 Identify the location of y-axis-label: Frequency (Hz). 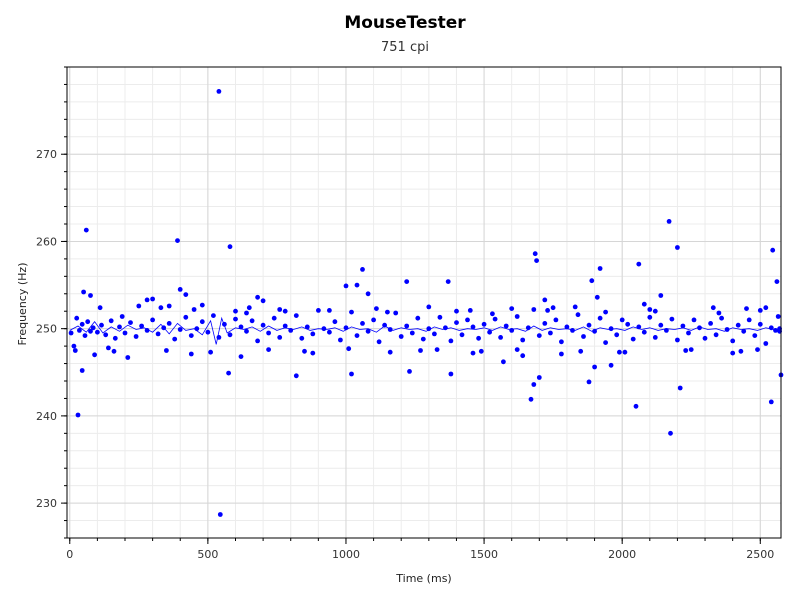
(22, 304).